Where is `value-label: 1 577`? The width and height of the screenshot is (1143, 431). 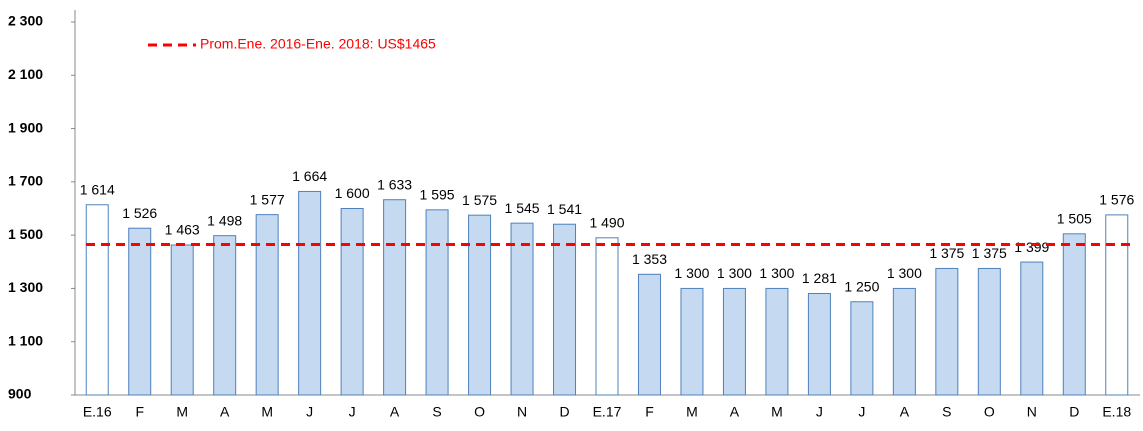
value-label: 1 577 is located at coordinates (267, 199).